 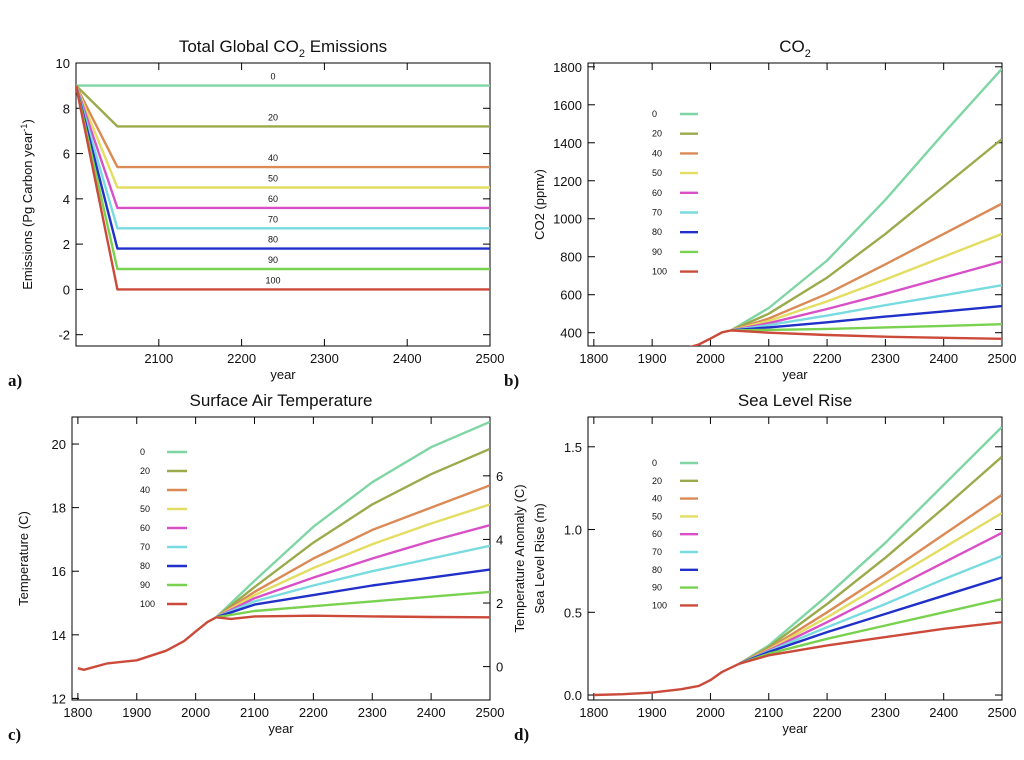 What do you see at coordinates (795, 48) in the screenshot?
I see `chart-title: CO2` at bounding box center [795, 48].